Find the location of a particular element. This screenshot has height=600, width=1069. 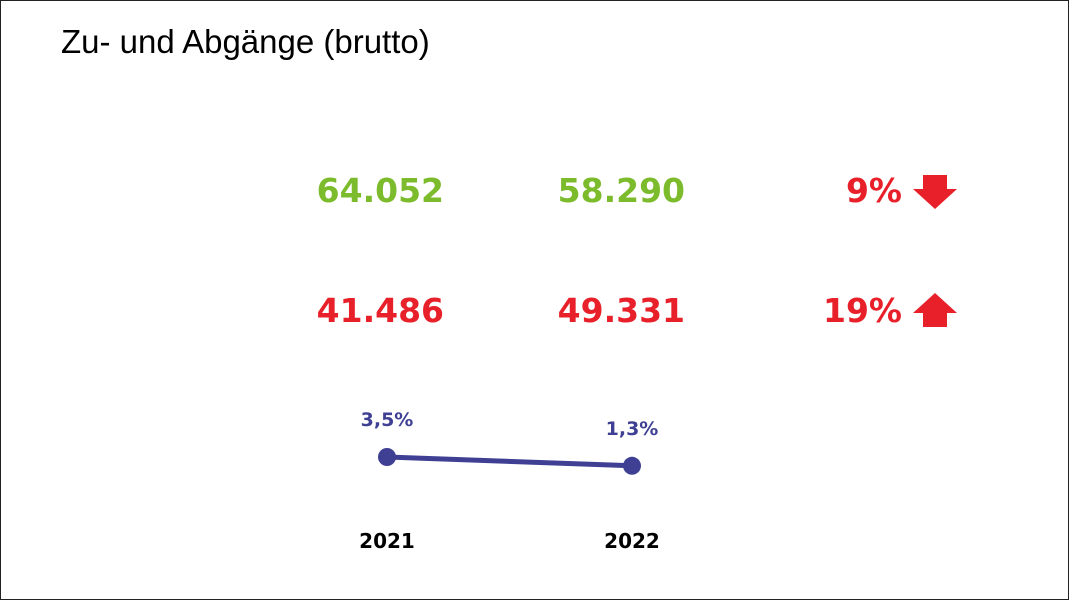

value-2022-row1: 58.290 is located at coordinates (621, 190).